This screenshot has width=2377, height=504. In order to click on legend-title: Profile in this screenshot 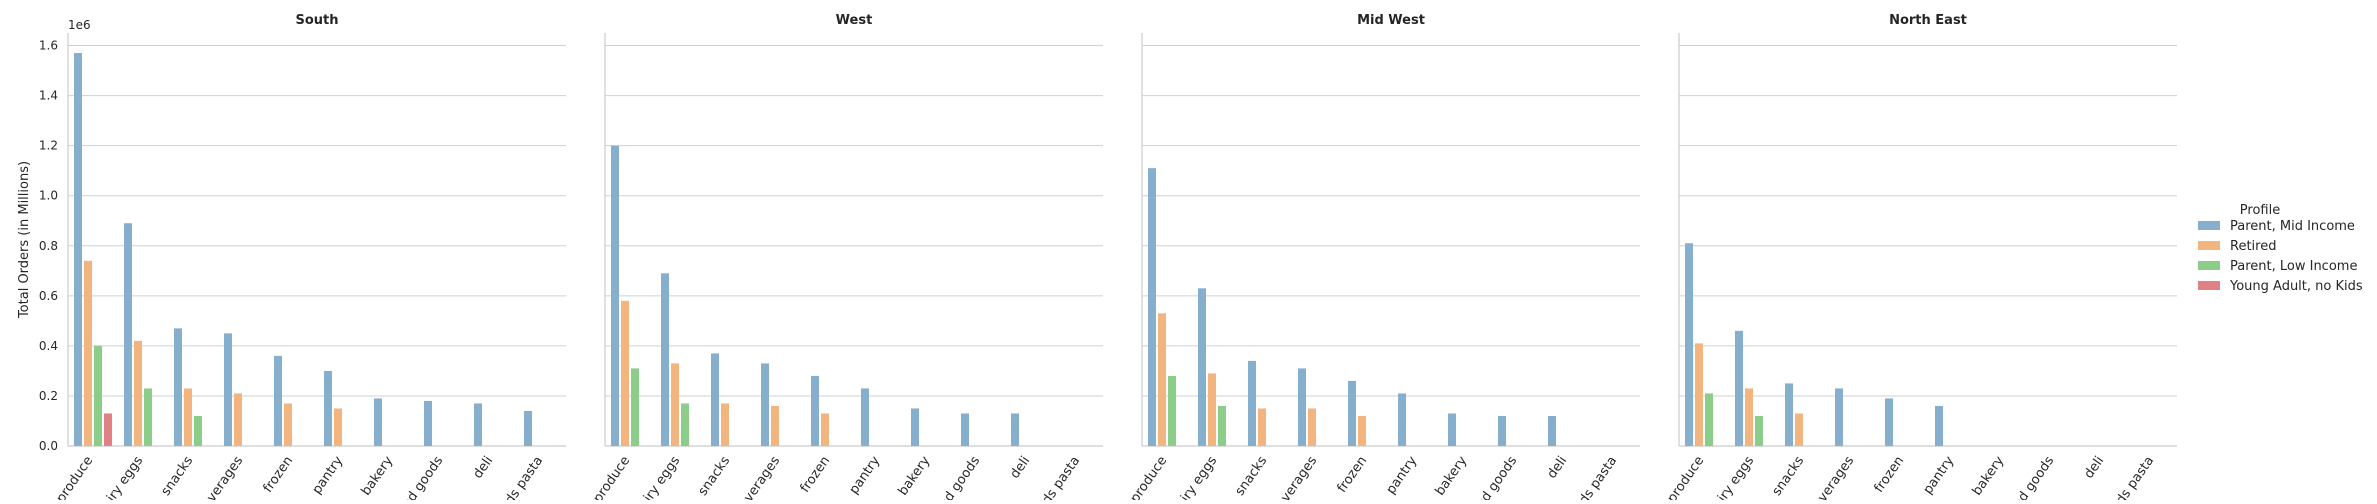, I will do `click(2260, 210)`.